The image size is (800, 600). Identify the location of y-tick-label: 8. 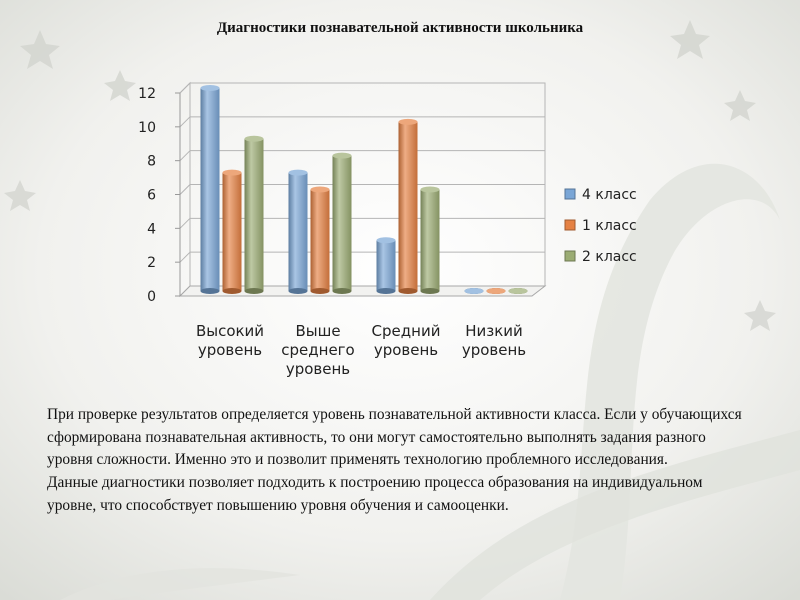
(151, 162).